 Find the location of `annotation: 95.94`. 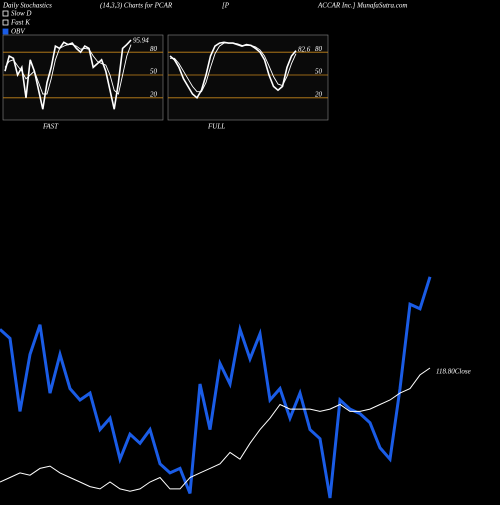

annotation: 95.94 is located at coordinates (141, 41).